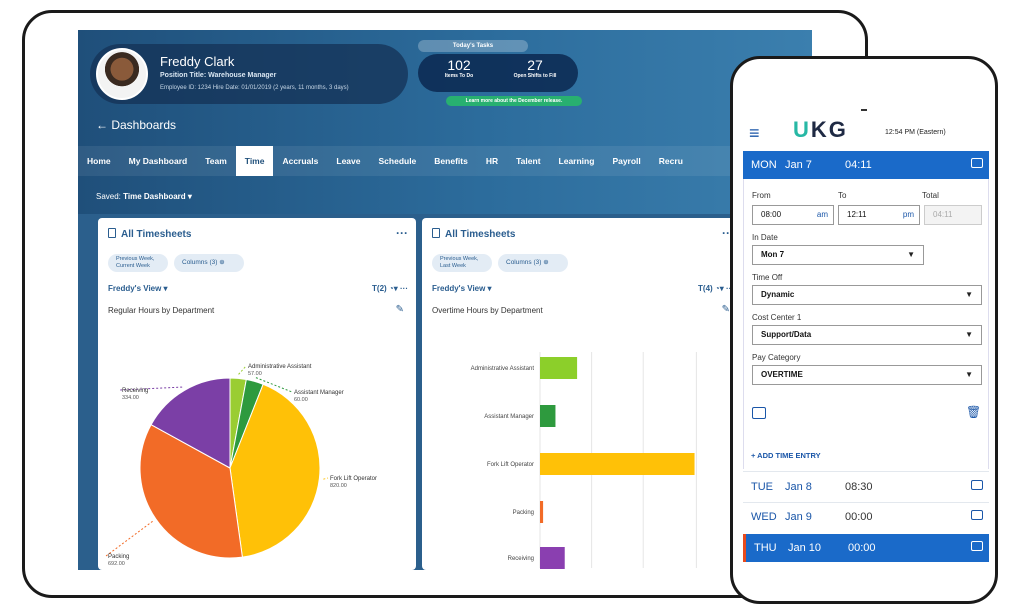  I want to click on pie-label: Administrative Assistant, so click(280, 367).